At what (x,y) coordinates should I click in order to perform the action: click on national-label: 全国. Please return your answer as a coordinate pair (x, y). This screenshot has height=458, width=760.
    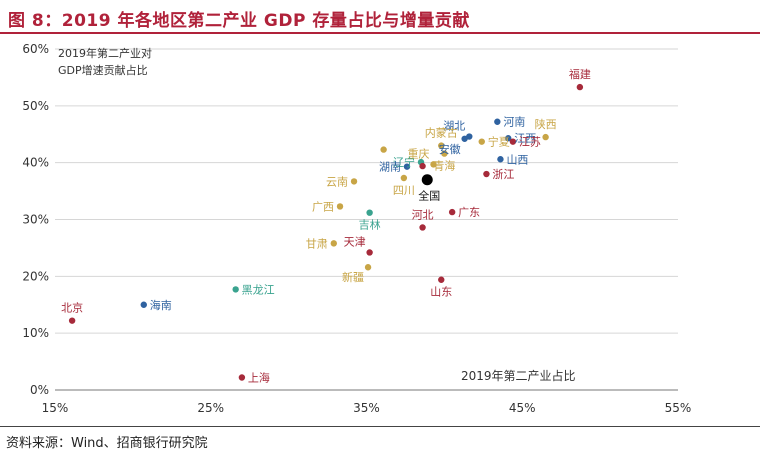
    Looking at the image, I should click on (429, 196).